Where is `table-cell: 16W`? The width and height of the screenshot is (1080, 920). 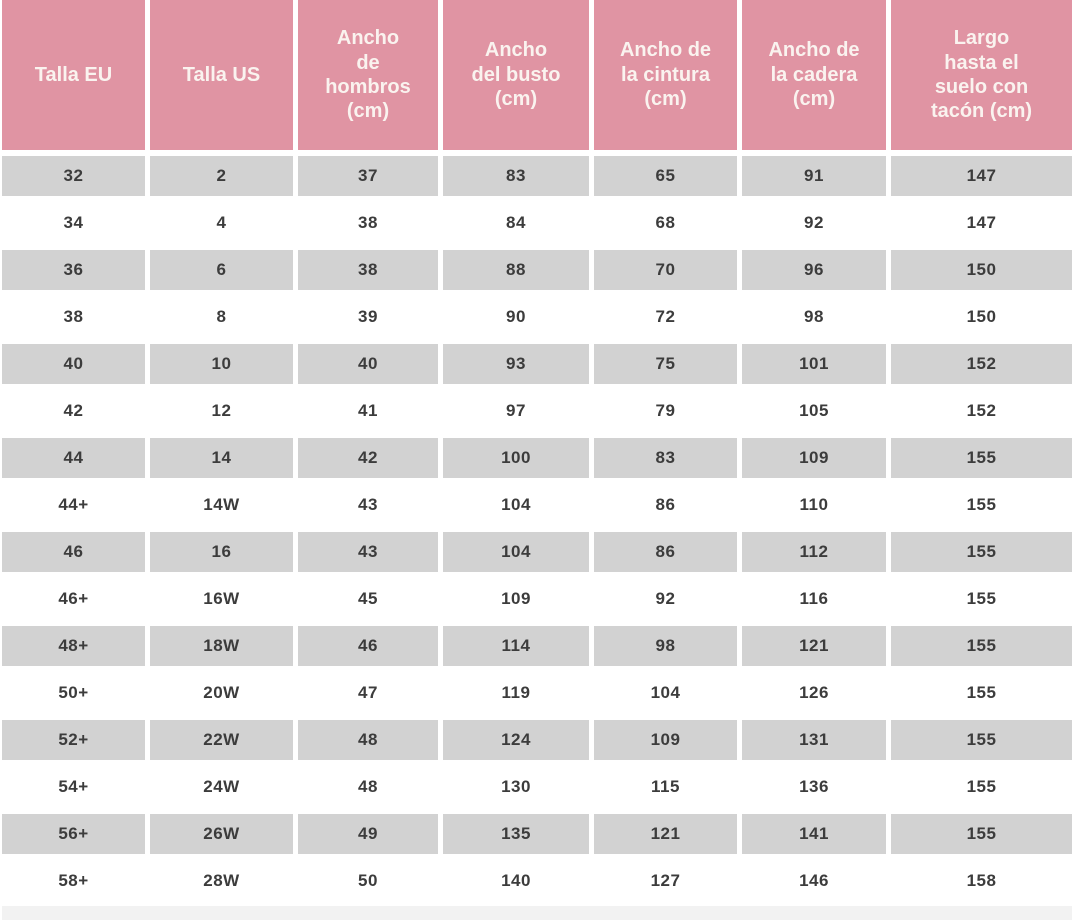
table-cell: 16W is located at coordinates (221, 598).